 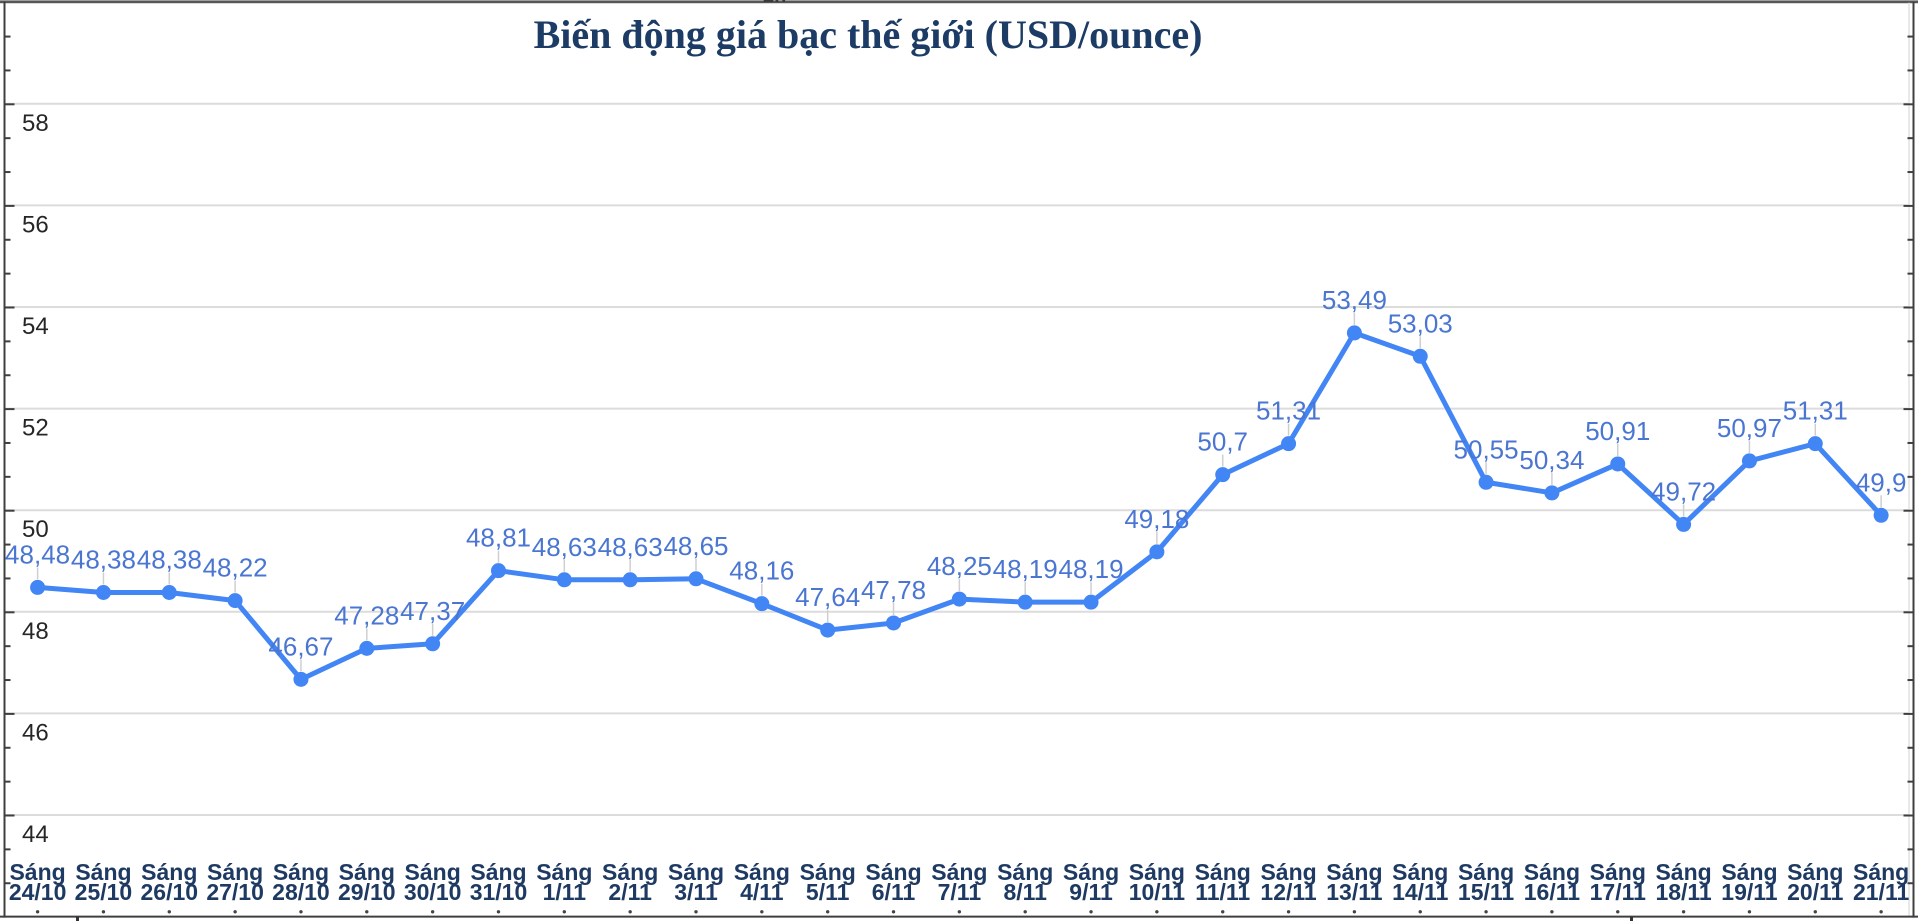 I want to click on point-label: 53,49, so click(x=1354, y=300).